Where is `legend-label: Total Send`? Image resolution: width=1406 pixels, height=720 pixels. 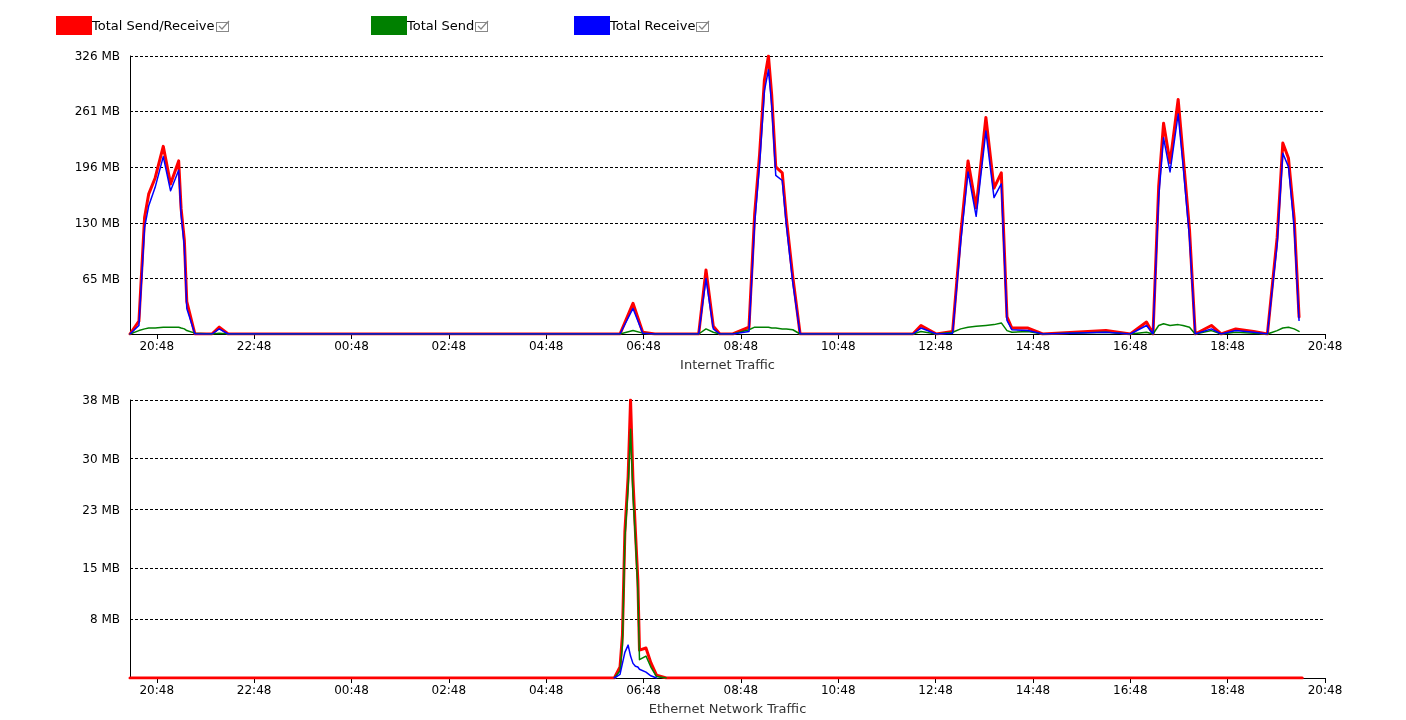 legend-label: Total Send is located at coordinates (441, 25).